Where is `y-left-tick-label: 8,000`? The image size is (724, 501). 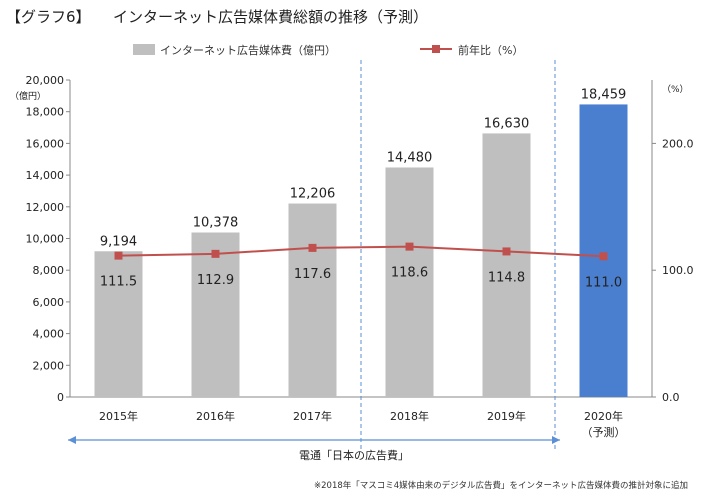
y-left-tick-label: 8,000 is located at coordinates (49, 270).